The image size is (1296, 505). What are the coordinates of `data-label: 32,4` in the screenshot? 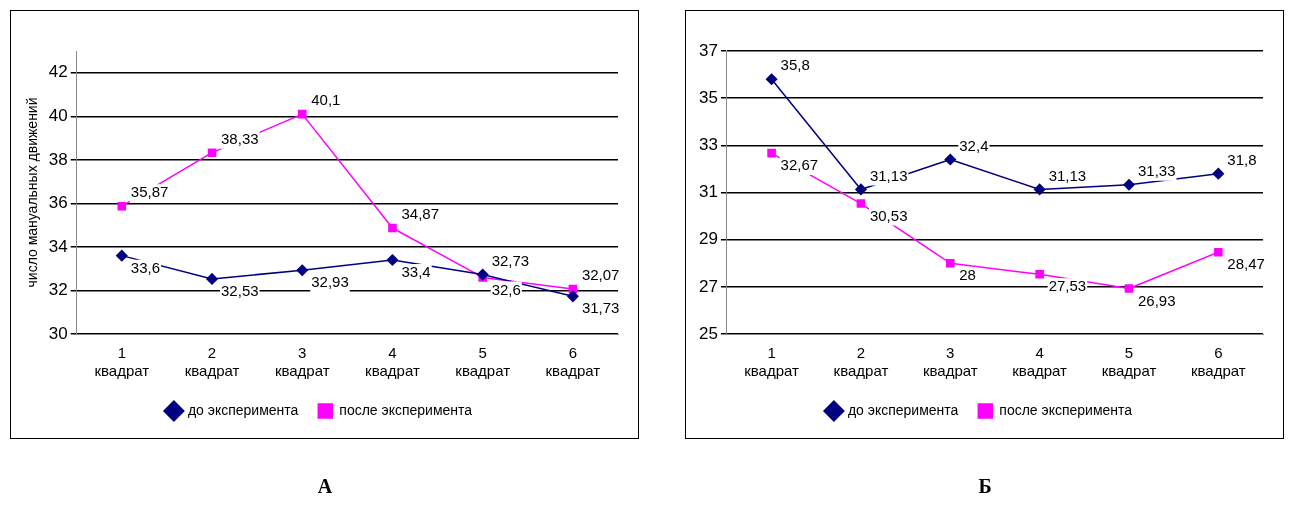 It's located at (974, 145).